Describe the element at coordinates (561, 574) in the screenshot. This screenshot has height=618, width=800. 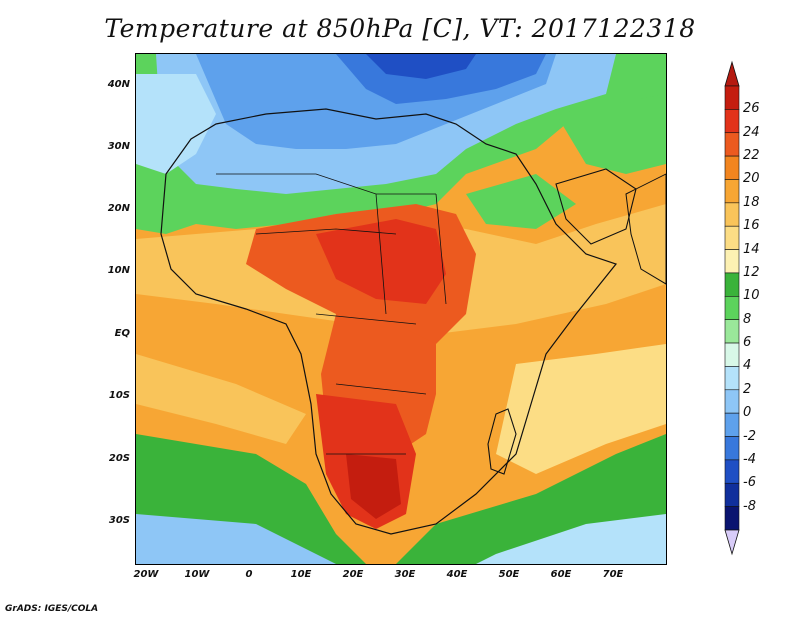
I see `lon-tick-label: 60E` at that location.